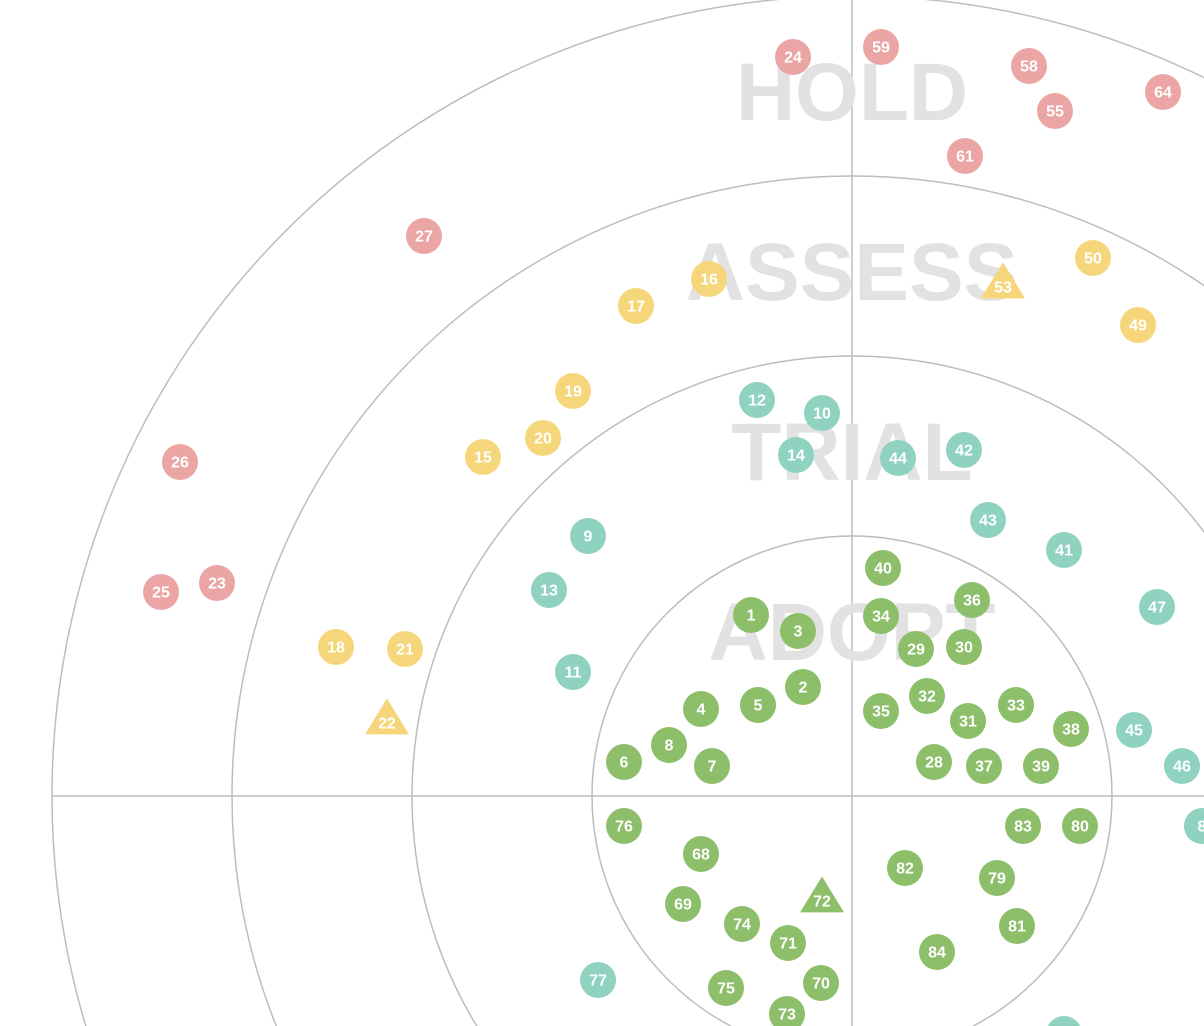 This screenshot has height=1026, width=1204. What do you see at coordinates (788, 943) in the screenshot?
I see `blip-71: 71` at bounding box center [788, 943].